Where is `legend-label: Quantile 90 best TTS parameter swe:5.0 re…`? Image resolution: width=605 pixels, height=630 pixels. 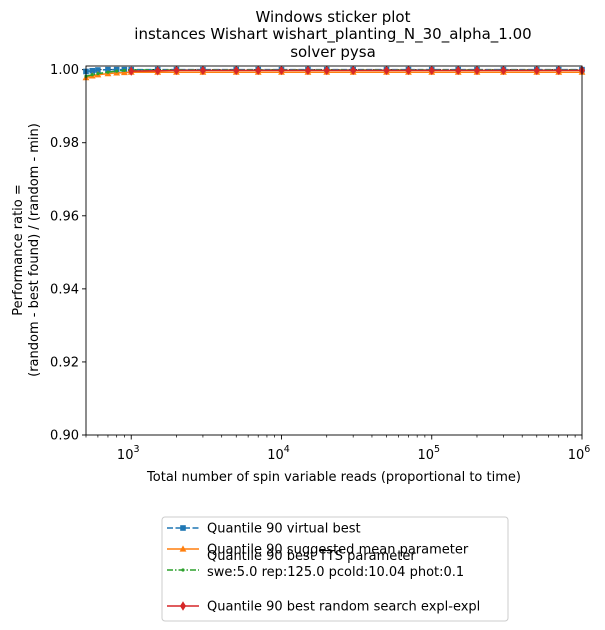
legend-label: Quantile 90 best TTS parameter swe:5.0 re… is located at coordinates (335, 564).